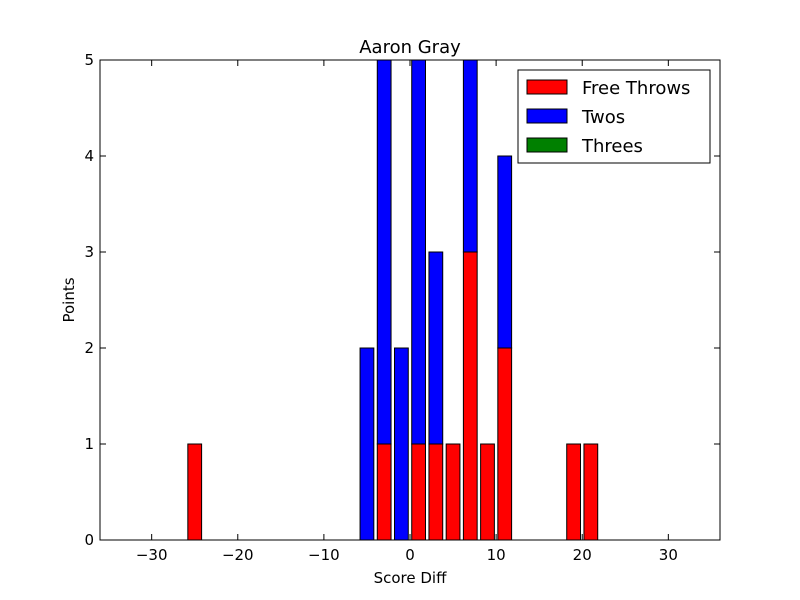 The height and width of the screenshot is (600, 800). Describe the element at coordinates (89, 252) in the screenshot. I see `y-tick-label-3: 3` at that location.